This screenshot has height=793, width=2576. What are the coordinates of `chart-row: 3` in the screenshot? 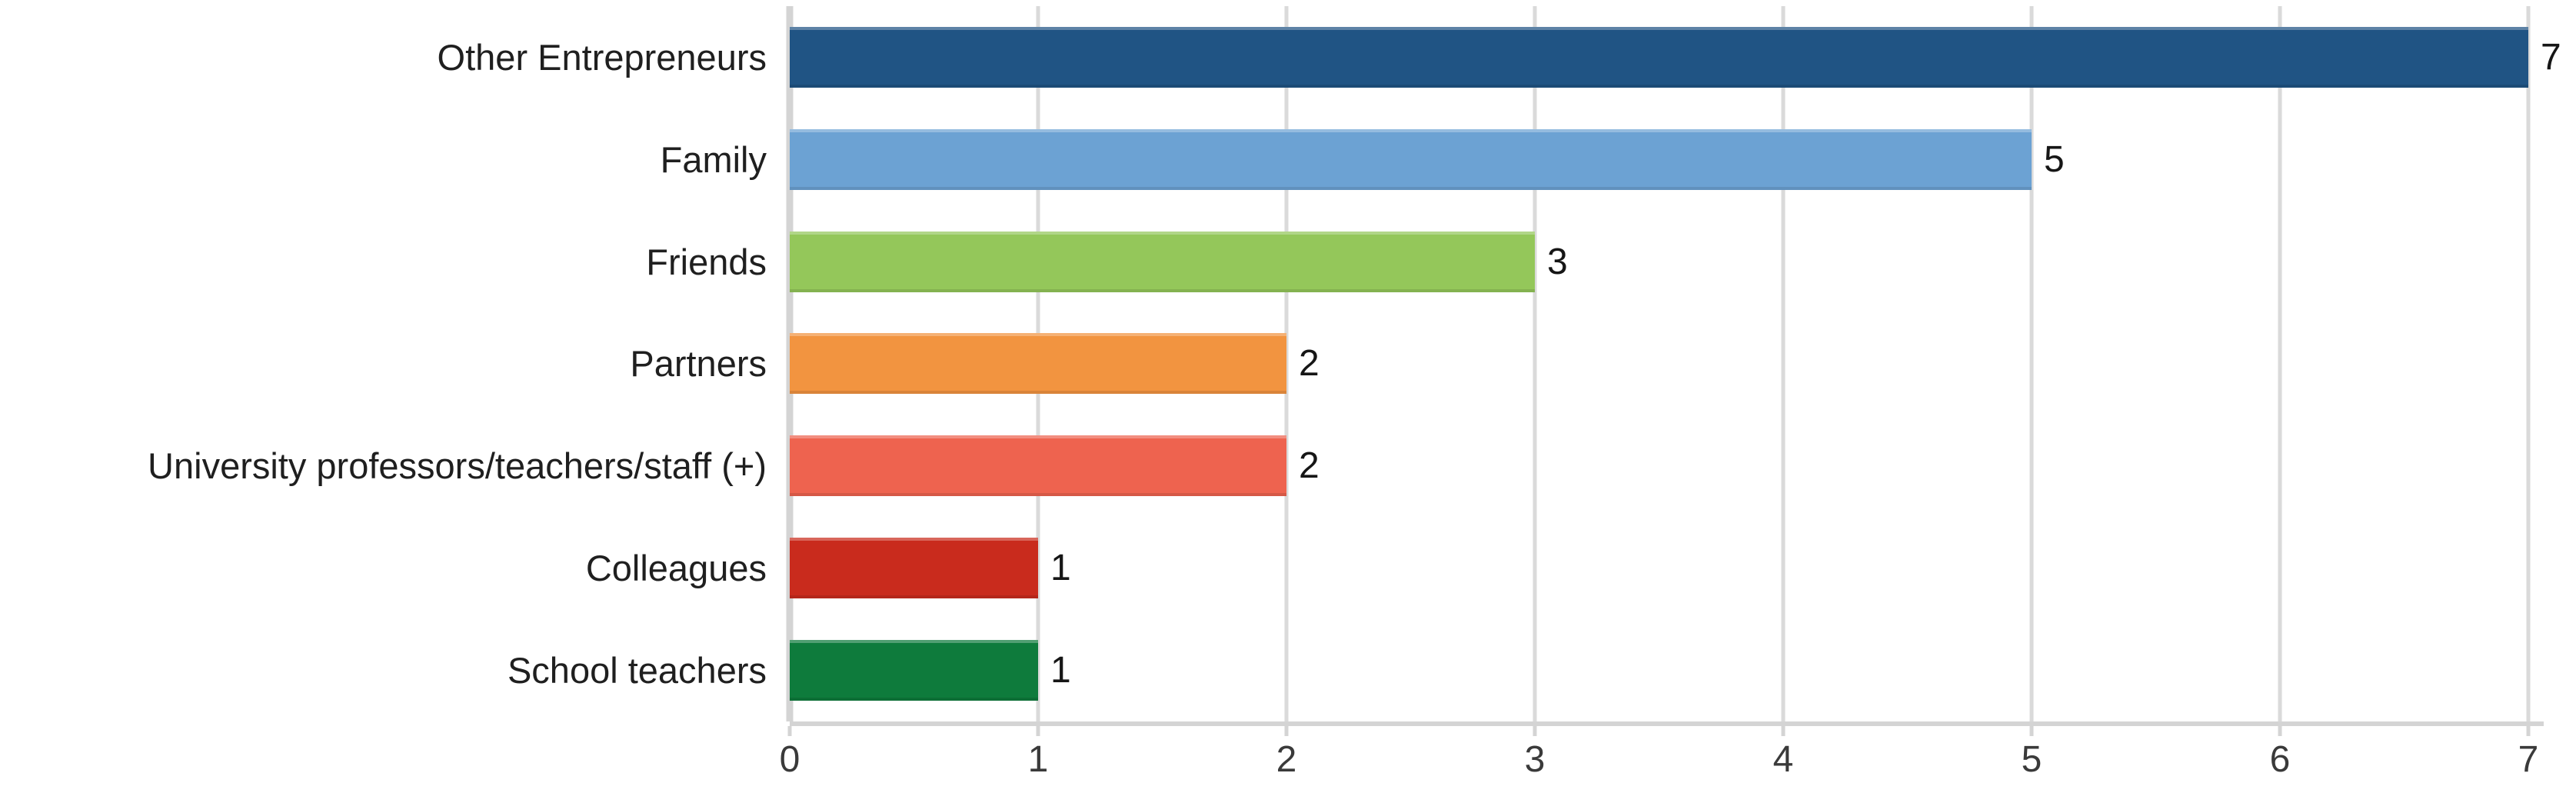 It's located at (1659, 262).